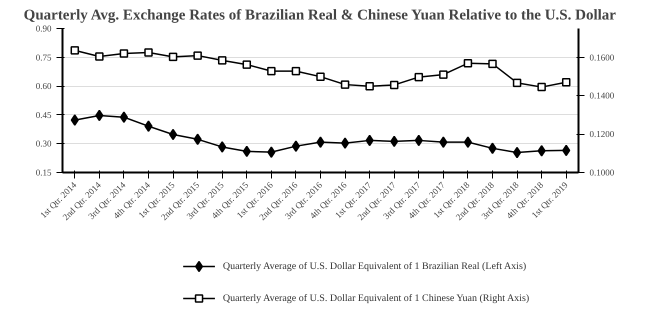 The height and width of the screenshot is (333, 650). Describe the element at coordinates (44, 86) in the screenshot. I see `y-tick-label: 0.60` at that location.